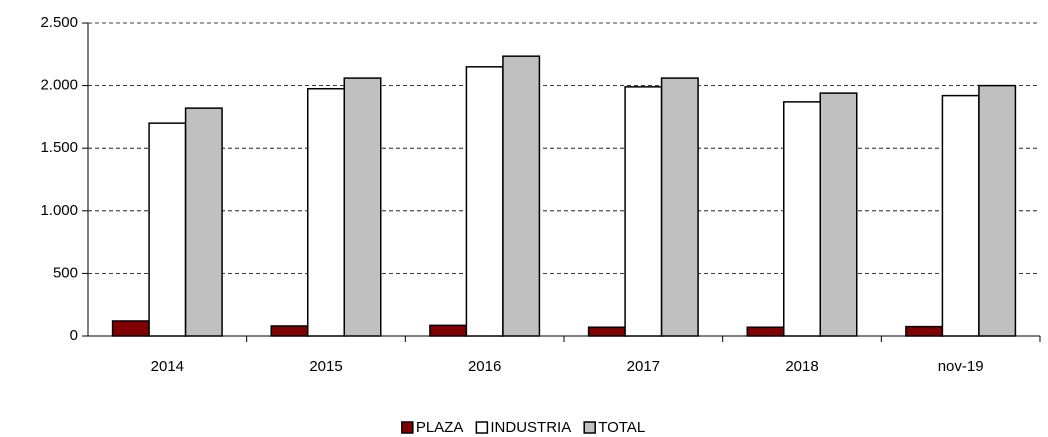  What do you see at coordinates (801, 366) in the screenshot?
I see `x-tick-label: 2018` at bounding box center [801, 366].